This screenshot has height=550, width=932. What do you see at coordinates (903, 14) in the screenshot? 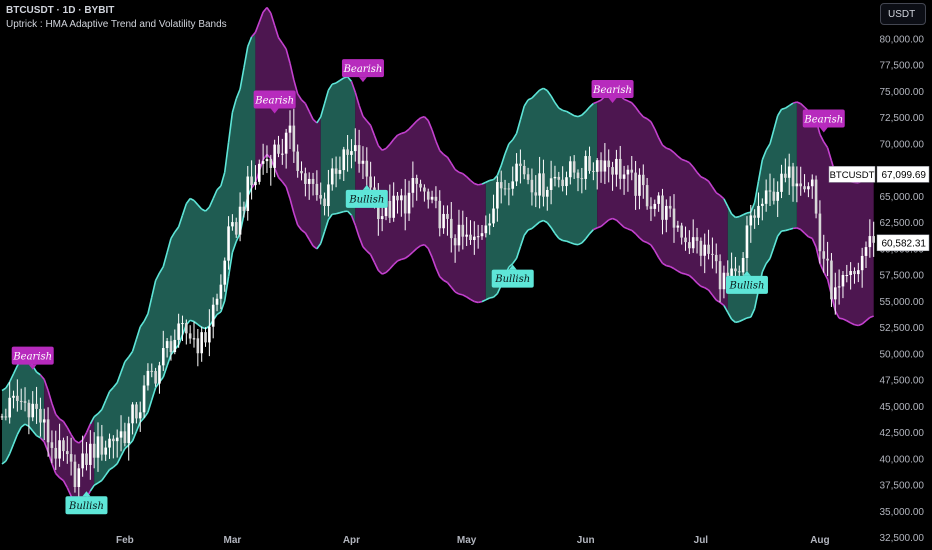
I see `currency-selector: USDT` at bounding box center [903, 14].